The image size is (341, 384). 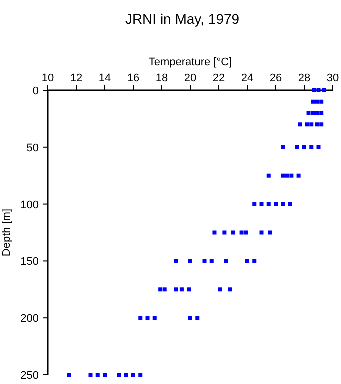 What do you see at coordinates (35, 92) in the screenshot?
I see `y-tick-label: 0` at bounding box center [35, 92].